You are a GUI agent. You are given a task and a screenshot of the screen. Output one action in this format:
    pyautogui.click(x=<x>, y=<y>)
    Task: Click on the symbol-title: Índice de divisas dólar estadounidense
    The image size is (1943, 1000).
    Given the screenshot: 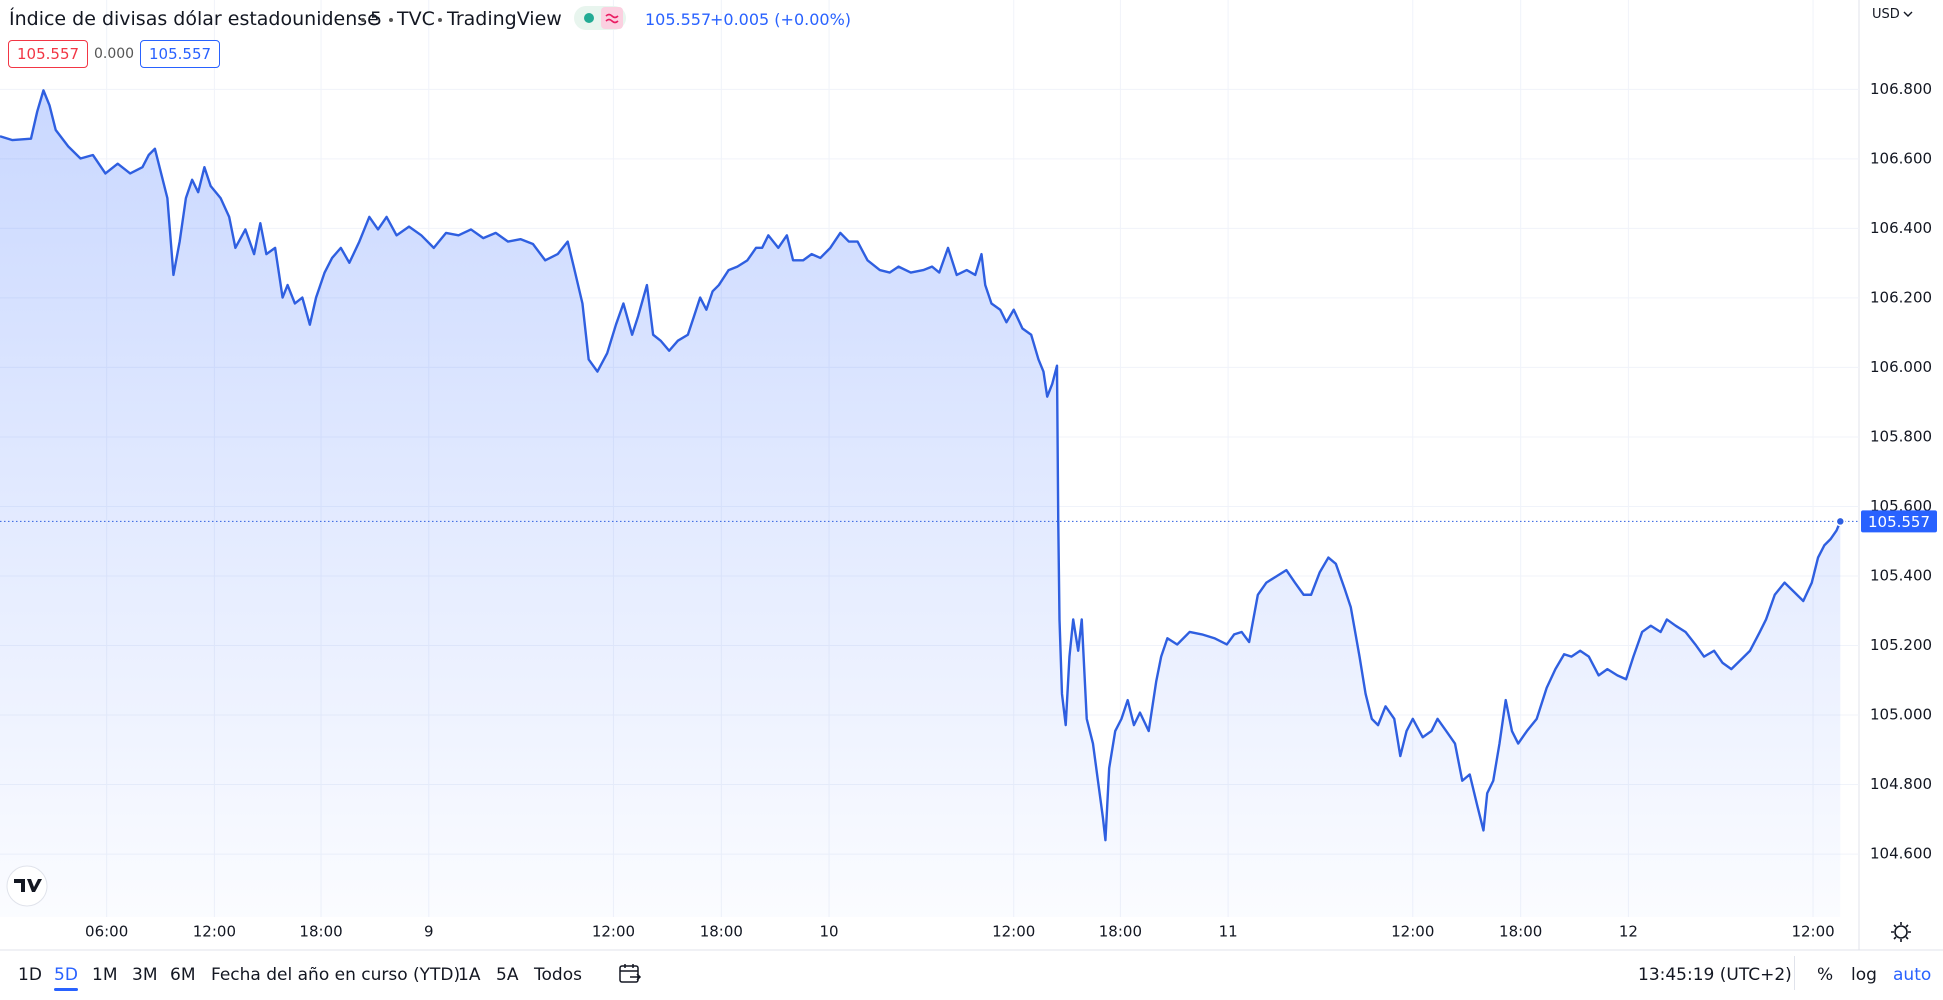 What is the action you would take?
    pyautogui.click(x=194, y=19)
    